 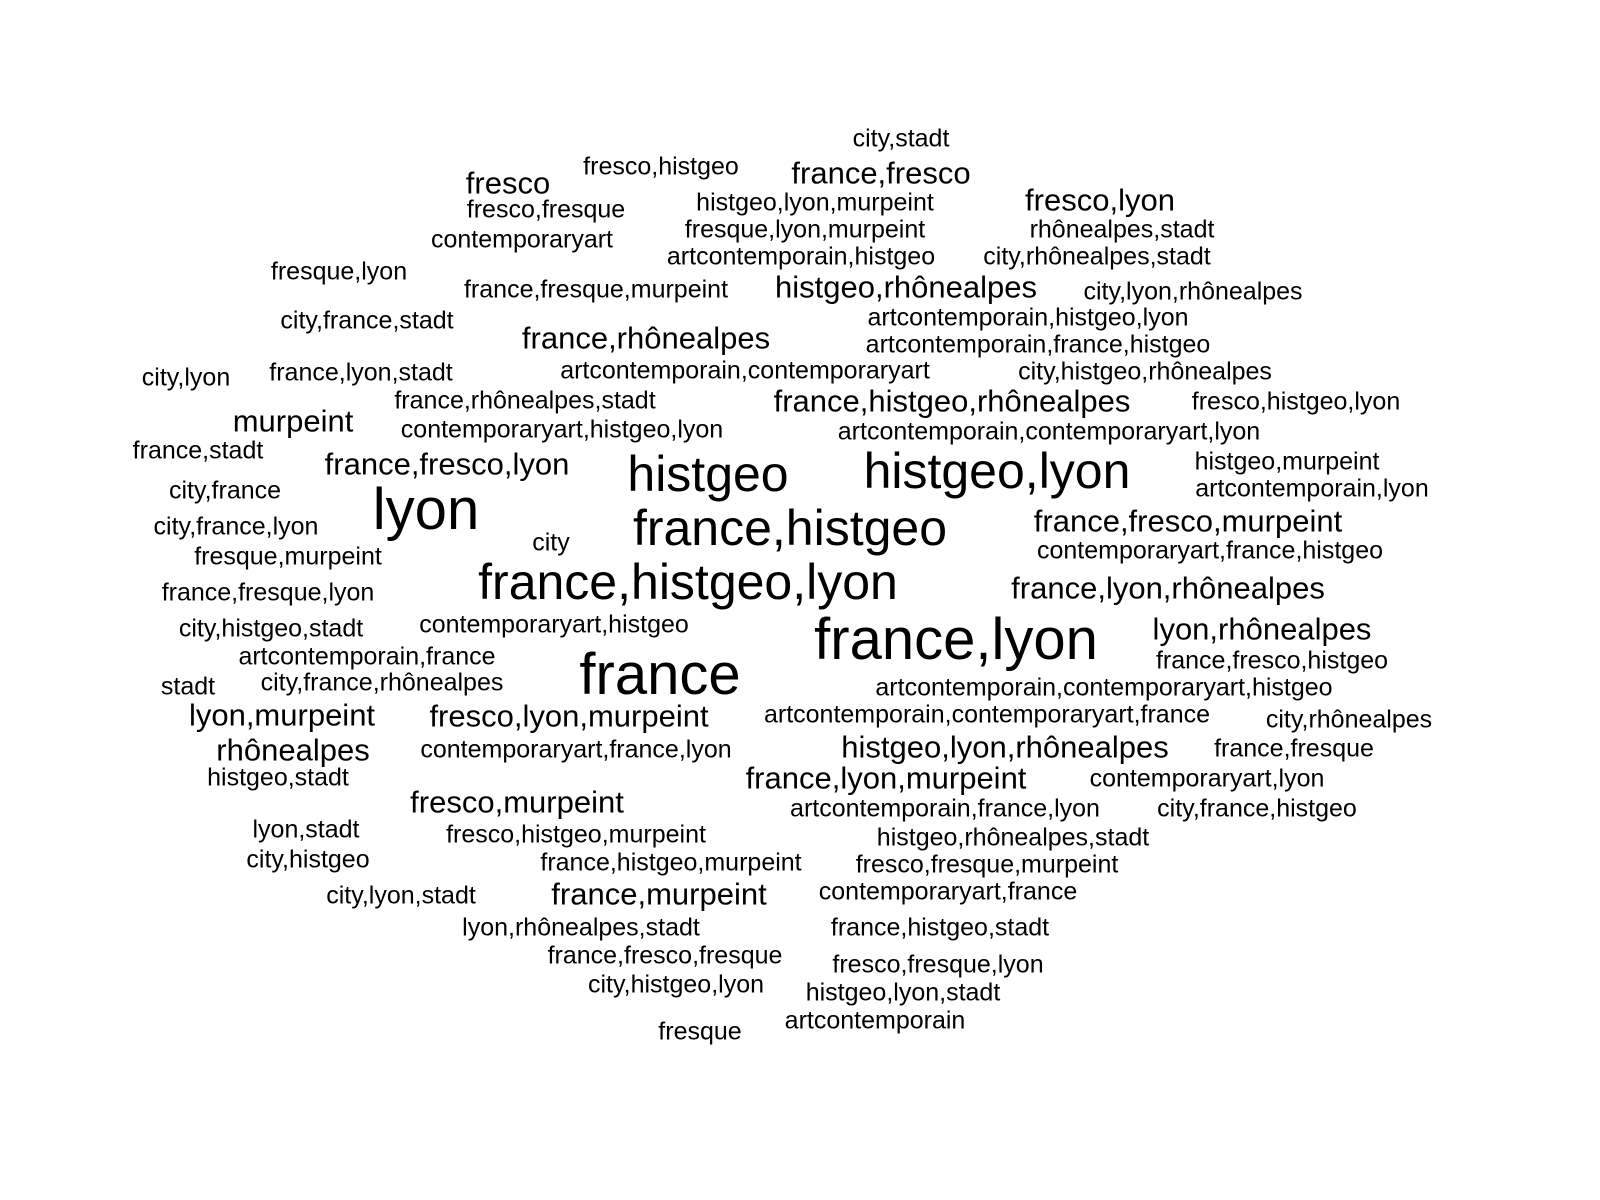 I want to click on cloud-word-france-rhonealpes: france,rhônealpes, so click(x=646, y=338).